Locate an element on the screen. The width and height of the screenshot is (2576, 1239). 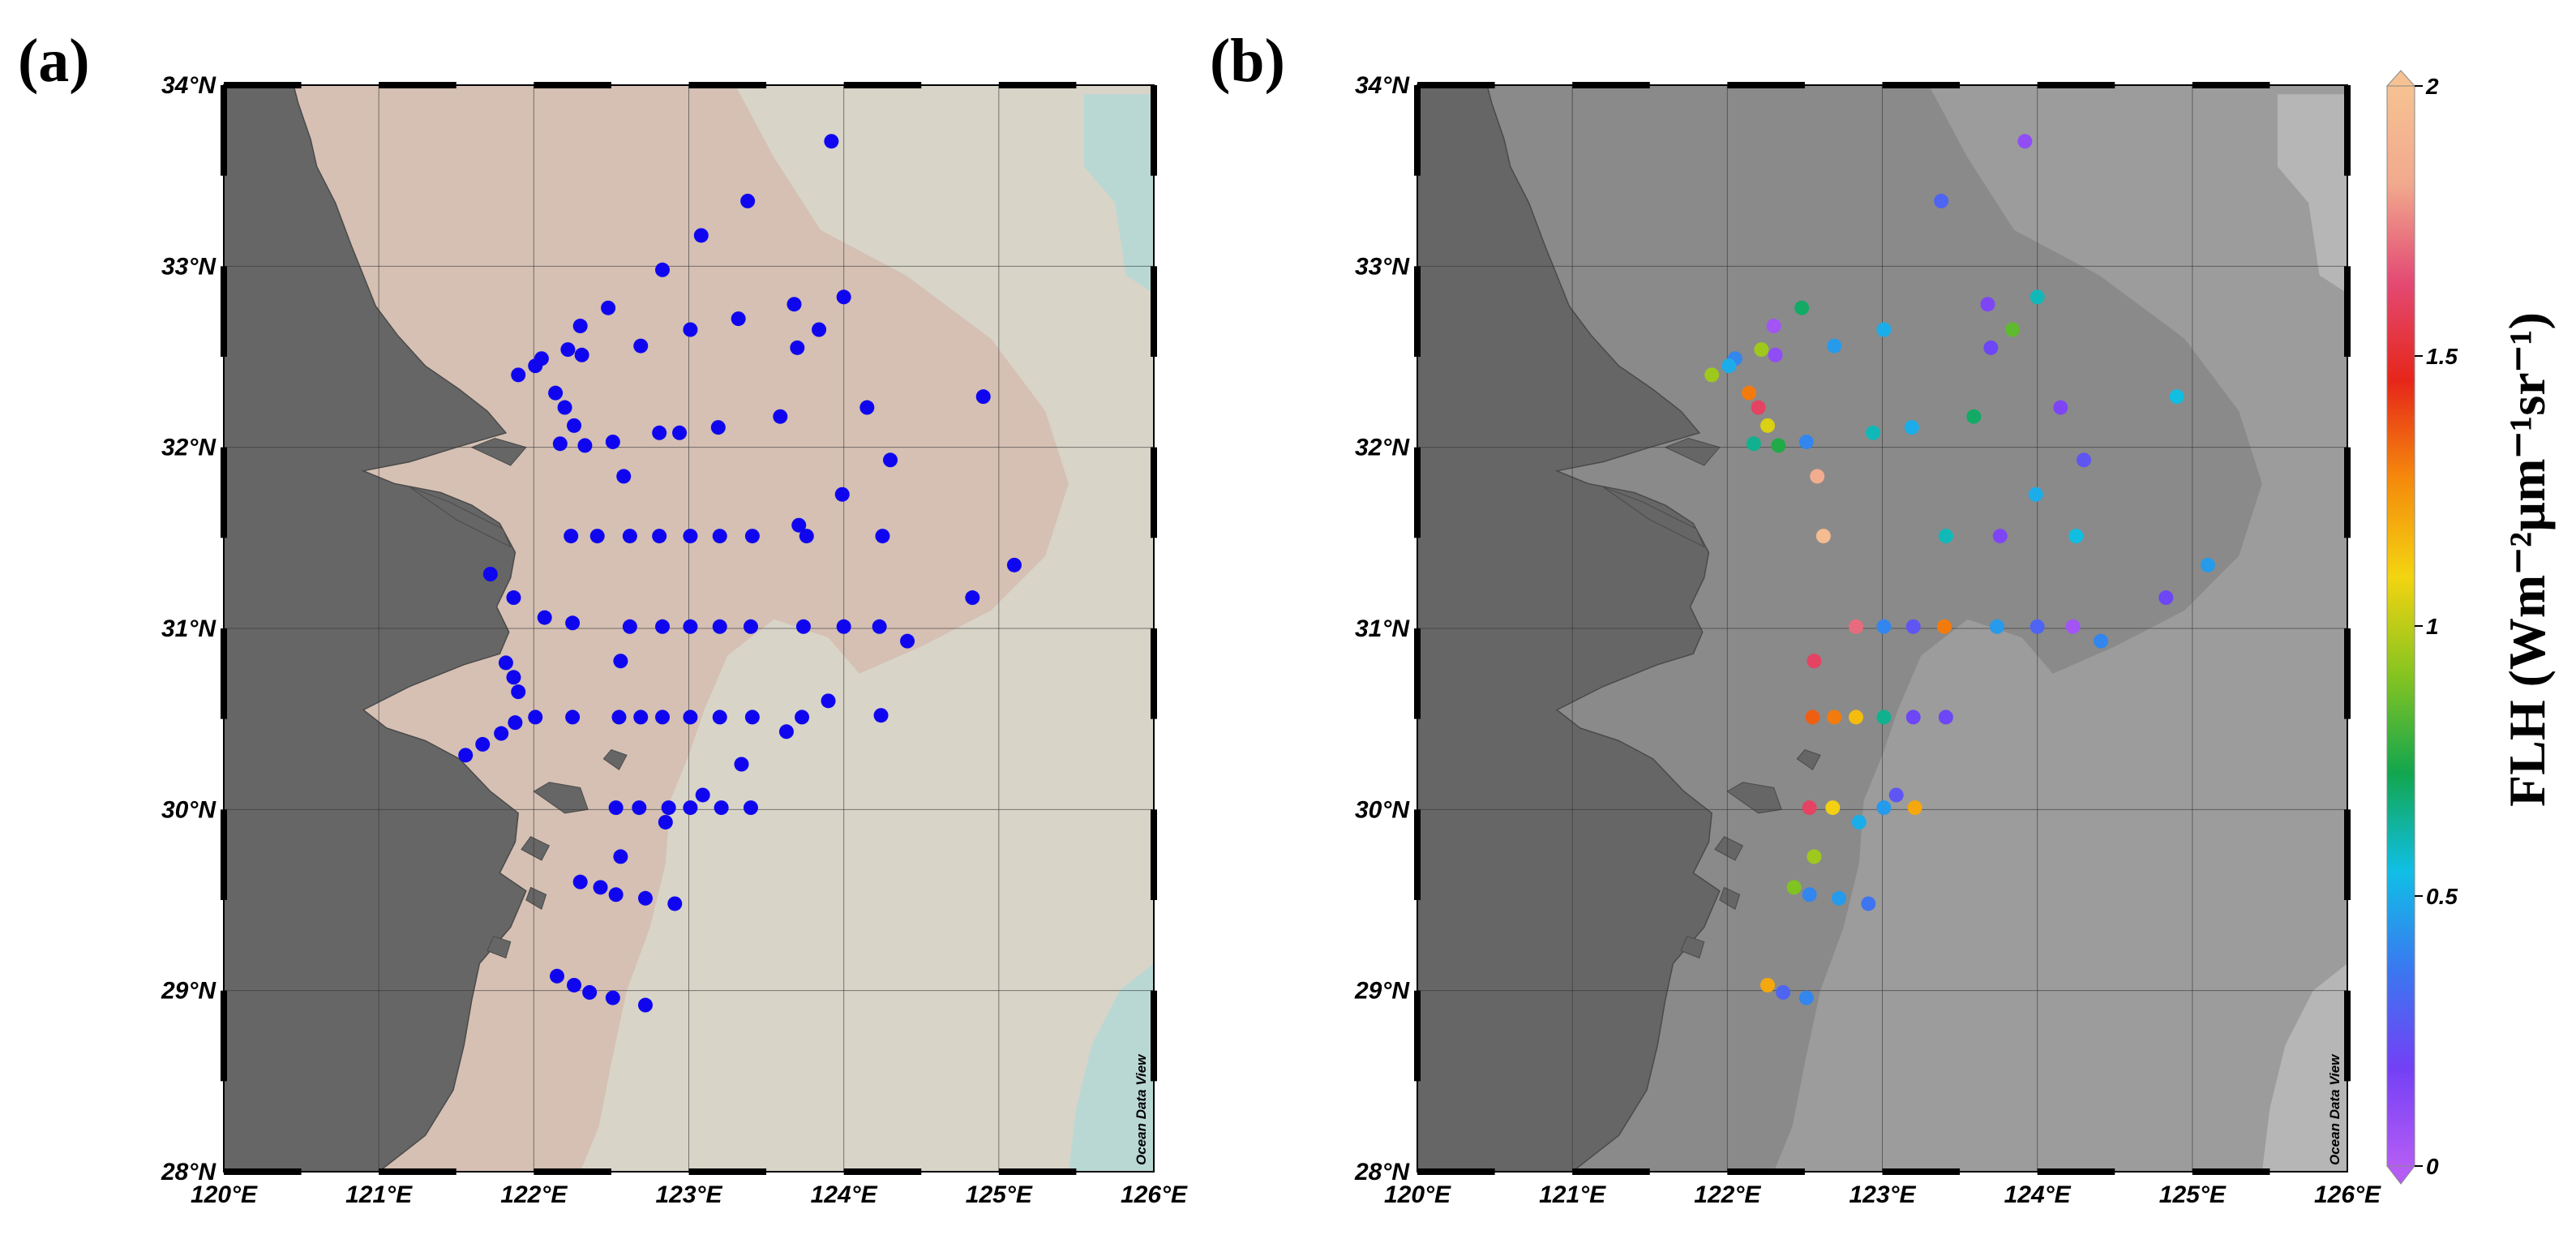
lat-tick-label: 31°N is located at coordinates (1382, 628).